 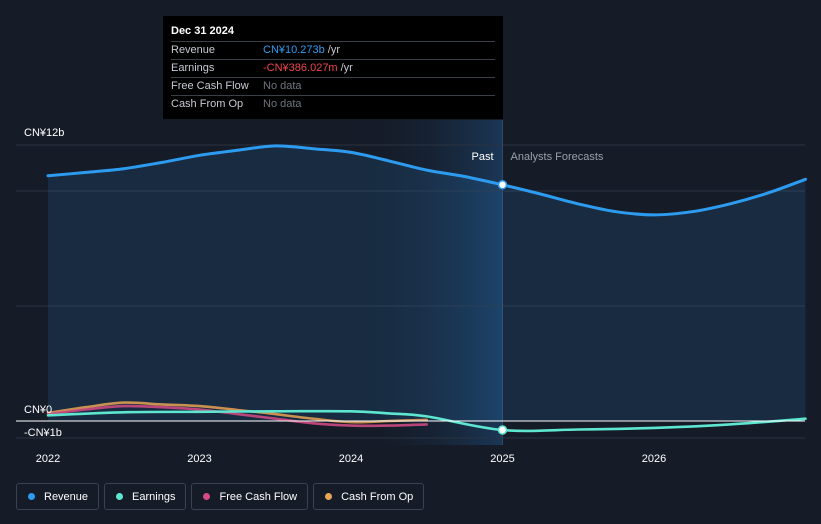 I want to click on tooltip-value-free-cash-flow: No data, so click(x=282, y=86).